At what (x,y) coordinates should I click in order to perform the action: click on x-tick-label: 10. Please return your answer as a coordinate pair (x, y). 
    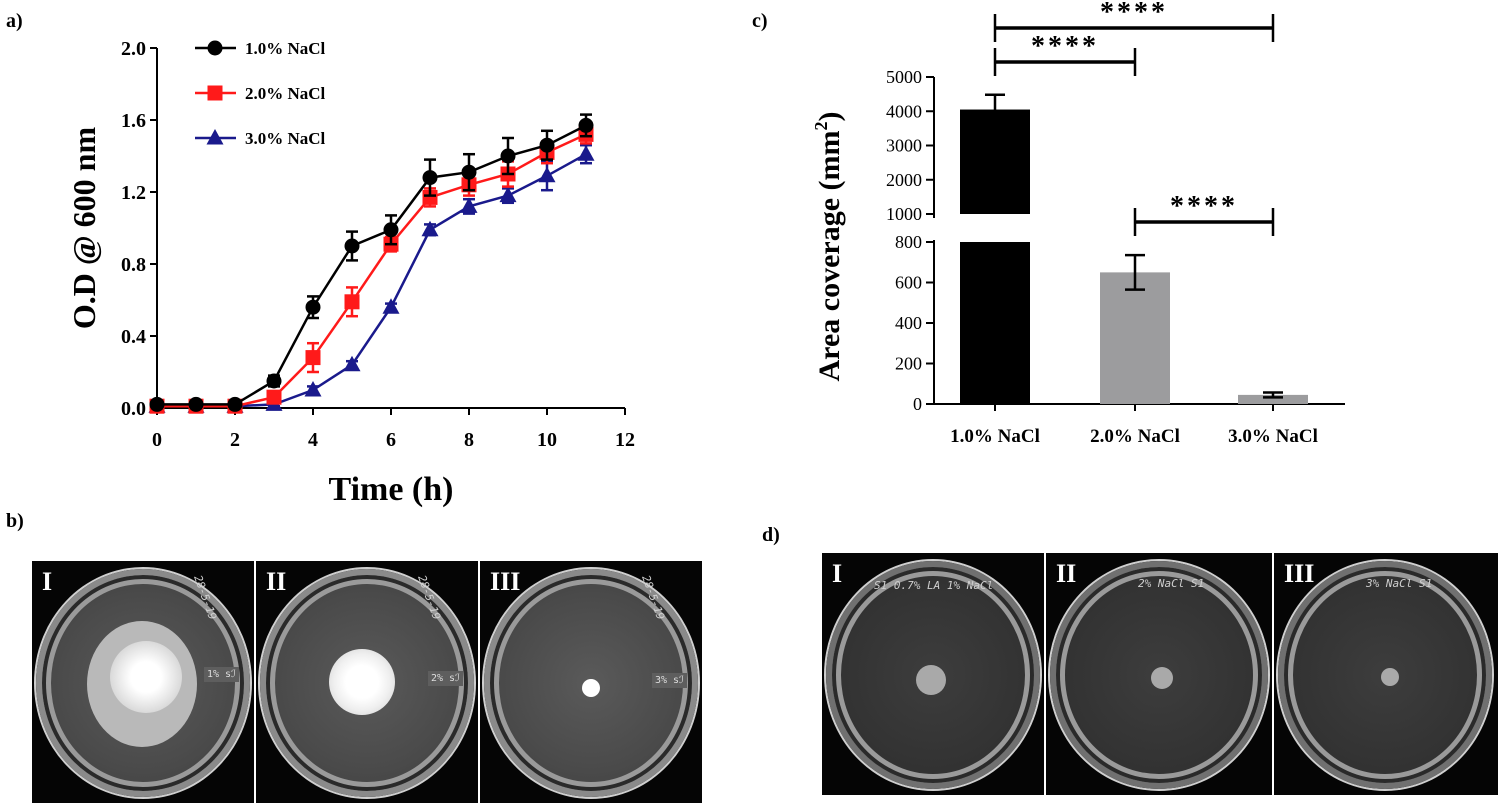
    Looking at the image, I should click on (547, 440).